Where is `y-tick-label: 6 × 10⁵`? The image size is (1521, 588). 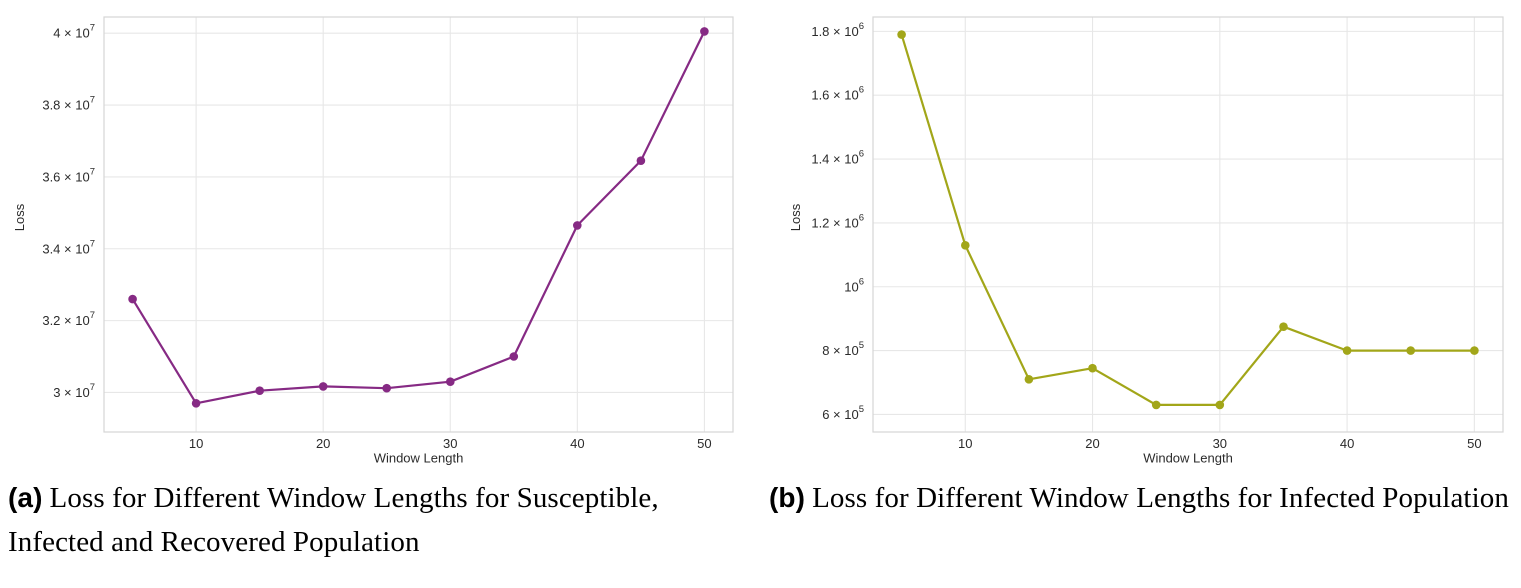 y-tick-label: 6 × 10⁵ is located at coordinates (843, 413).